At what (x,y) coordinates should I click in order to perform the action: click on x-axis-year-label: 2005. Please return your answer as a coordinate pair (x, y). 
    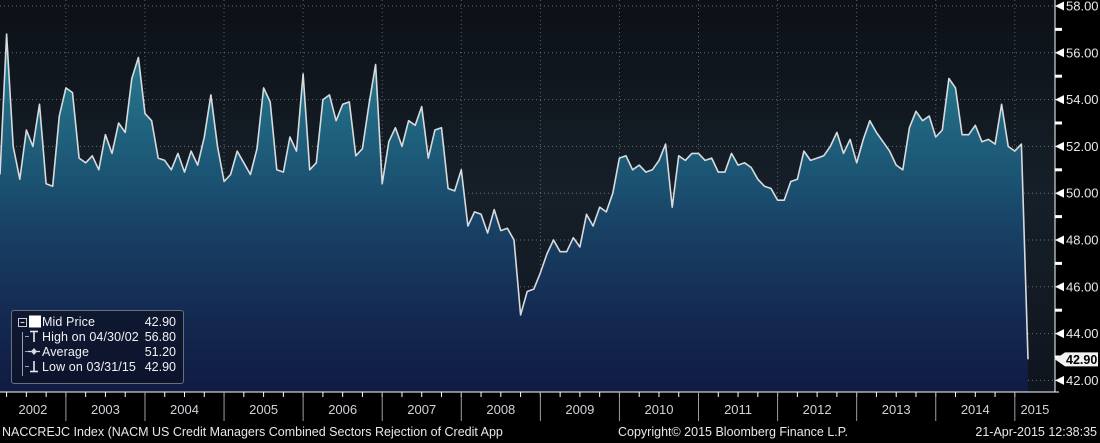
    Looking at the image, I should click on (263, 409).